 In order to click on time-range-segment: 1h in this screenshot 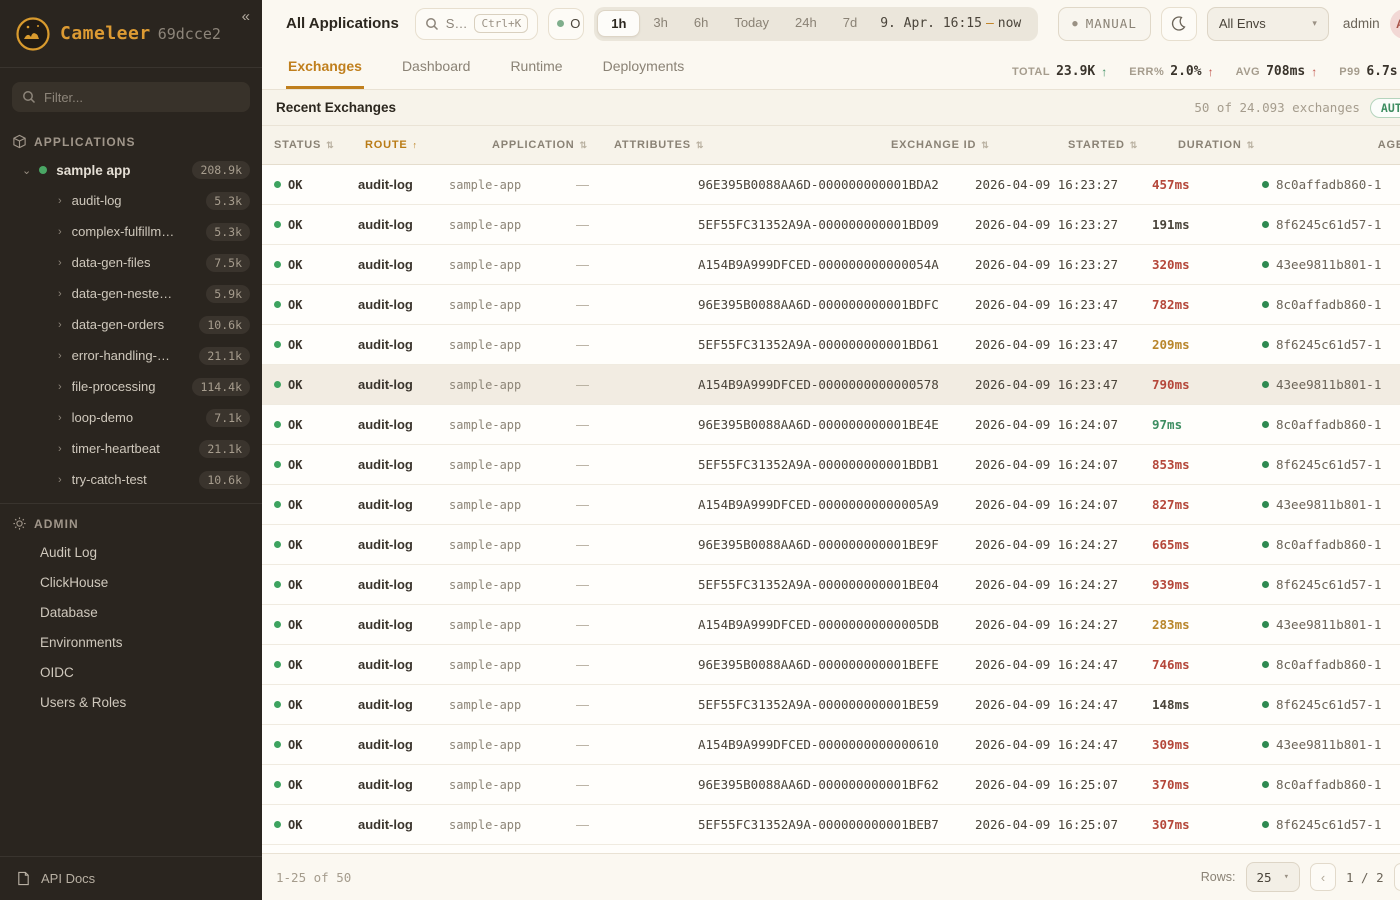, I will do `click(619, 23)`.